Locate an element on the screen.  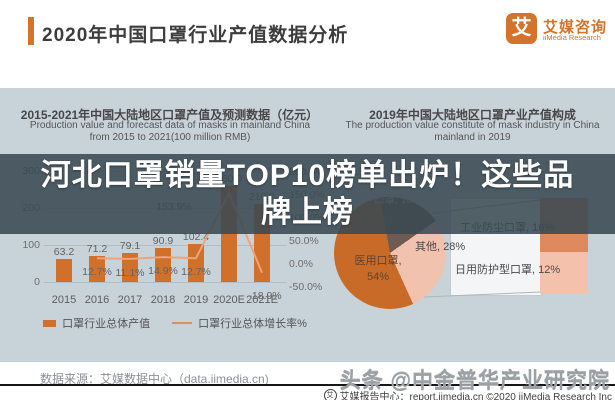
bar-value-label: 63.2 is located at coordinates (64, 252).